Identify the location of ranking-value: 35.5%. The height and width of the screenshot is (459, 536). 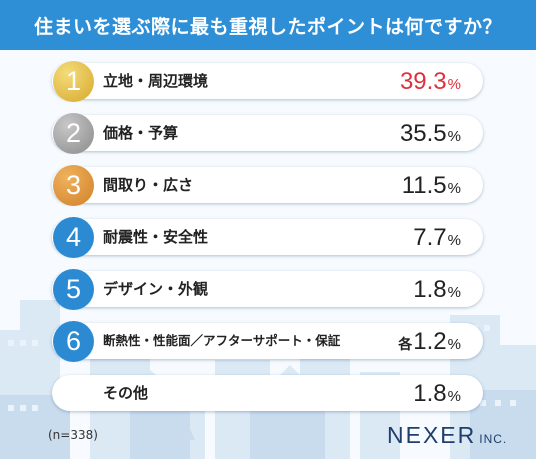
(430, 133).